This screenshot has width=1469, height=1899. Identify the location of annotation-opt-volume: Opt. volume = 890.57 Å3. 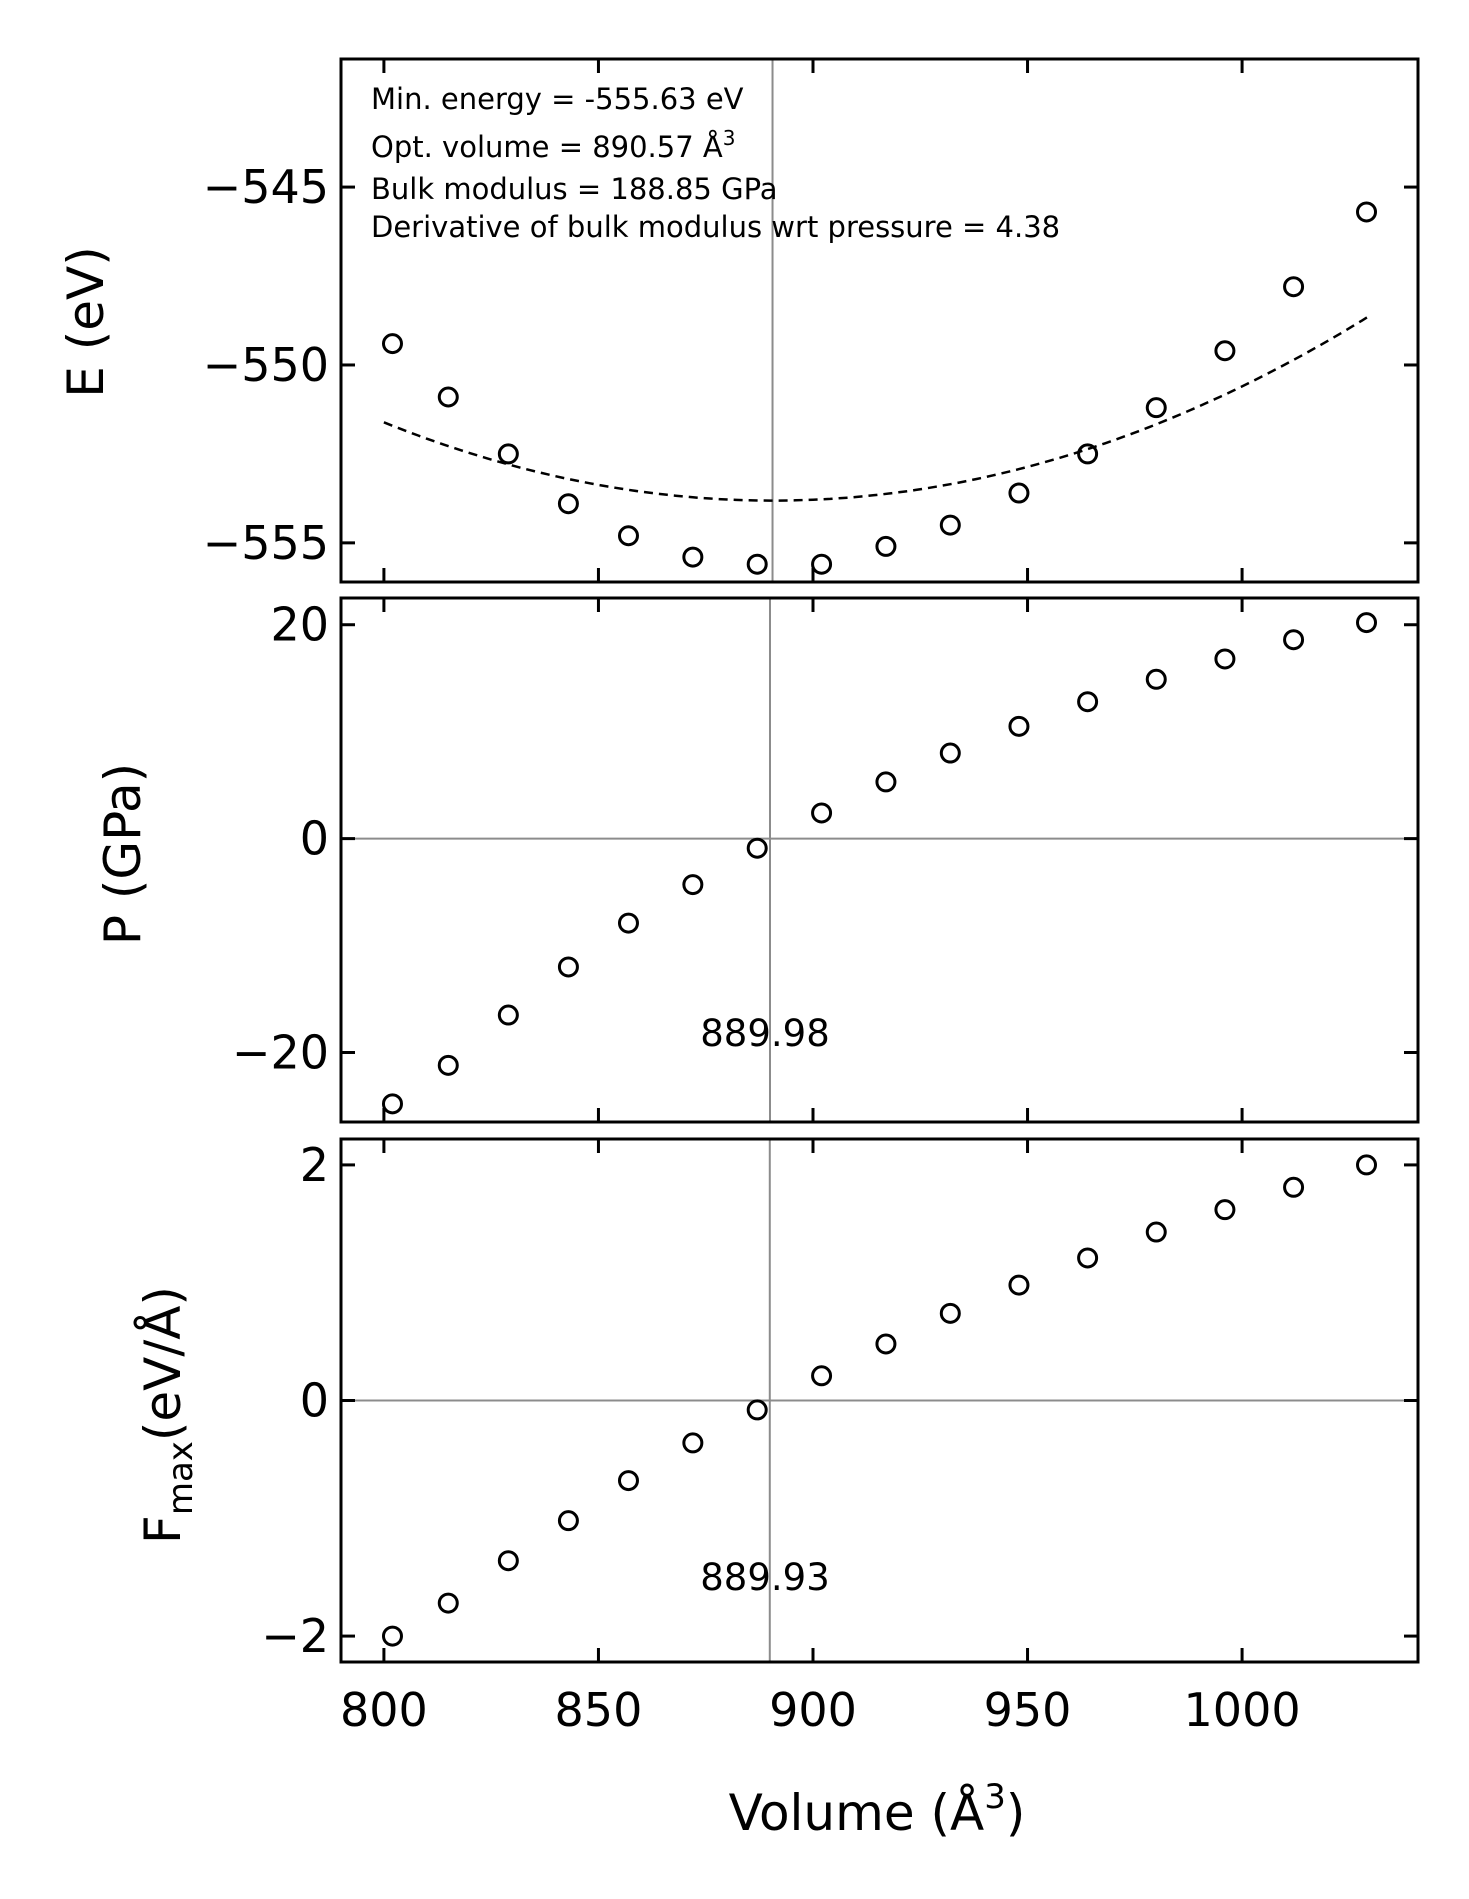
(553, 145).